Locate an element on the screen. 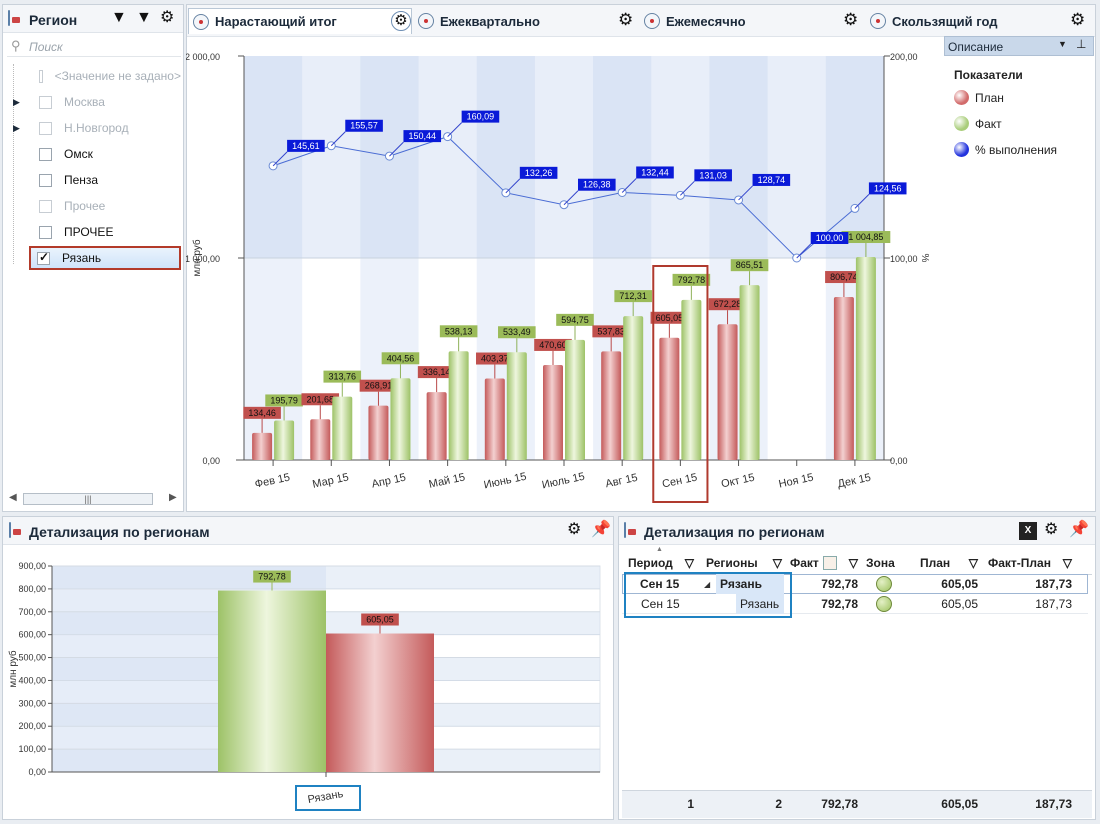  pct-data-label: 145,61 is located at coordinates (306, 146).